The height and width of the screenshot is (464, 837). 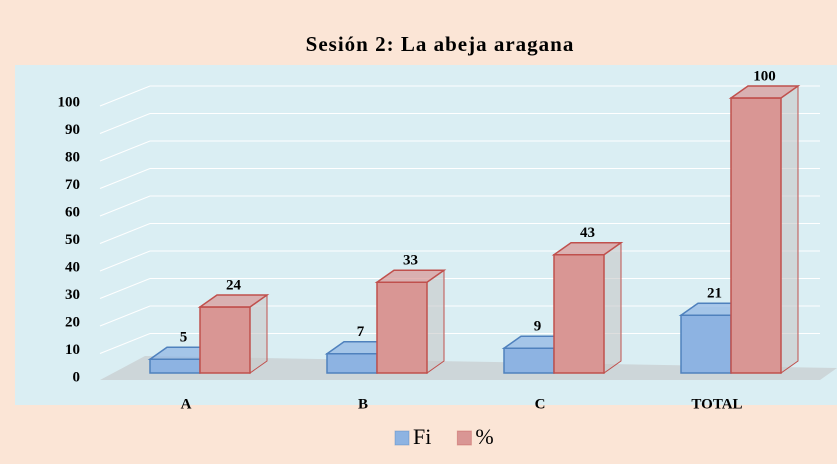 What do you see at coordinates (484, 436) in the screenshot?
I see `legend-label: %` at bounding box center [484, 436].